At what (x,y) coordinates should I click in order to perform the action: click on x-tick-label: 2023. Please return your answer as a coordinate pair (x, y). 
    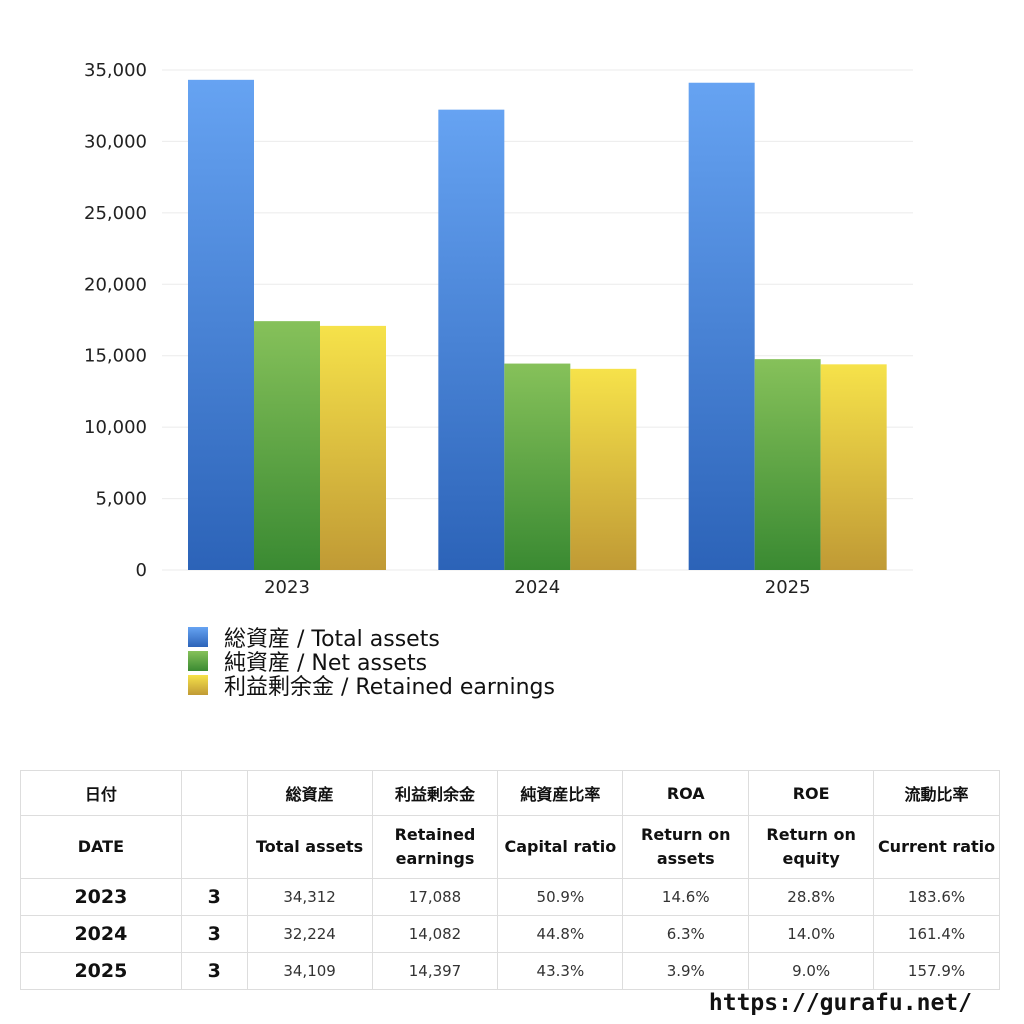
    Looking at the image, I should click on (287, 587).